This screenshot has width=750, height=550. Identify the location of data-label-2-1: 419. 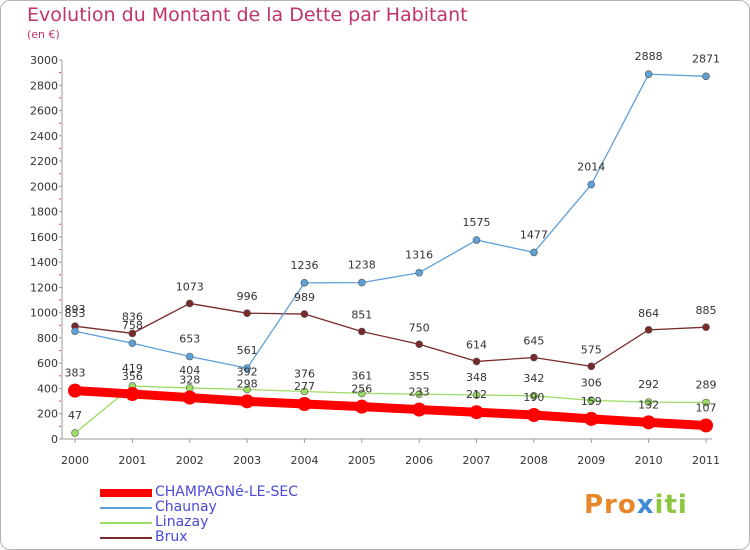
(132, 368).